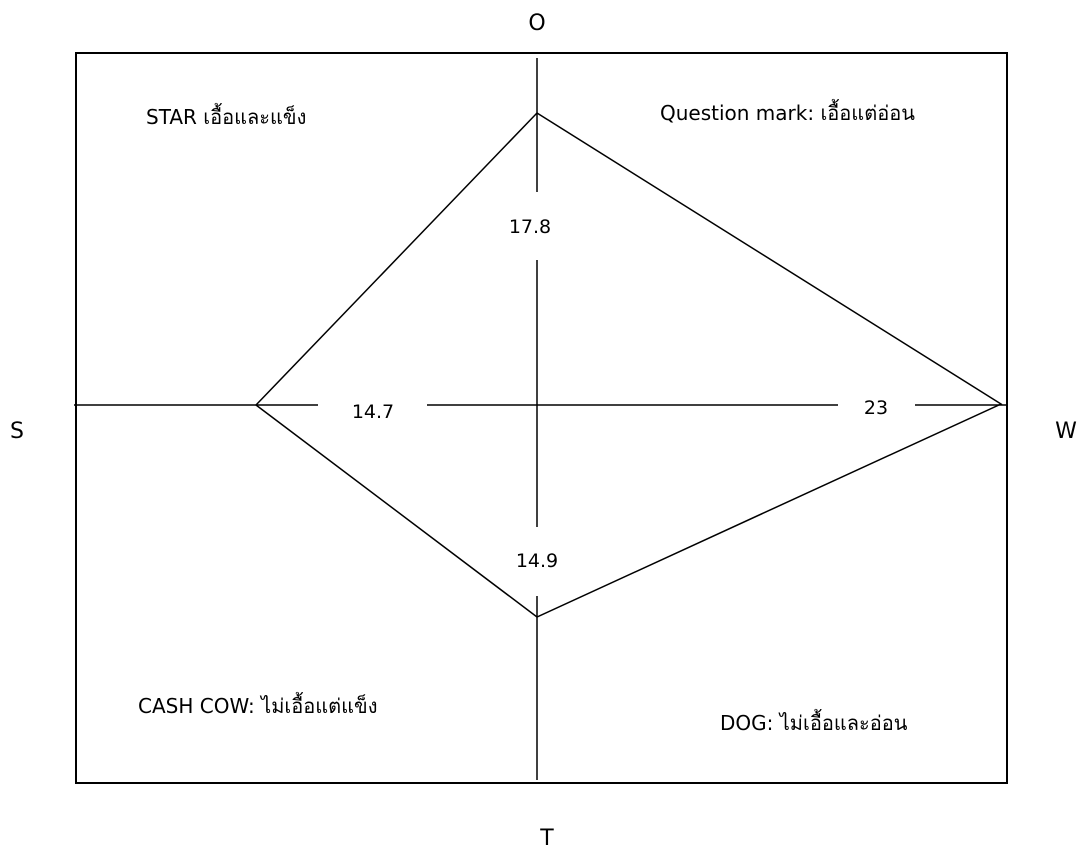  Describe the element at coordinates (787, 112) in the screenshot. I see `quadrant-question-mark: Question mark: เอื้อแต่อ่อน` at that location.